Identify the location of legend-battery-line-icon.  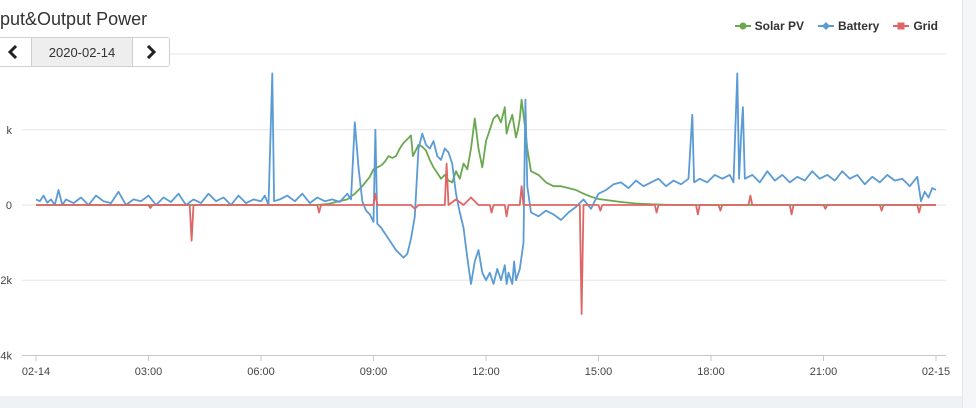
(825, 26).